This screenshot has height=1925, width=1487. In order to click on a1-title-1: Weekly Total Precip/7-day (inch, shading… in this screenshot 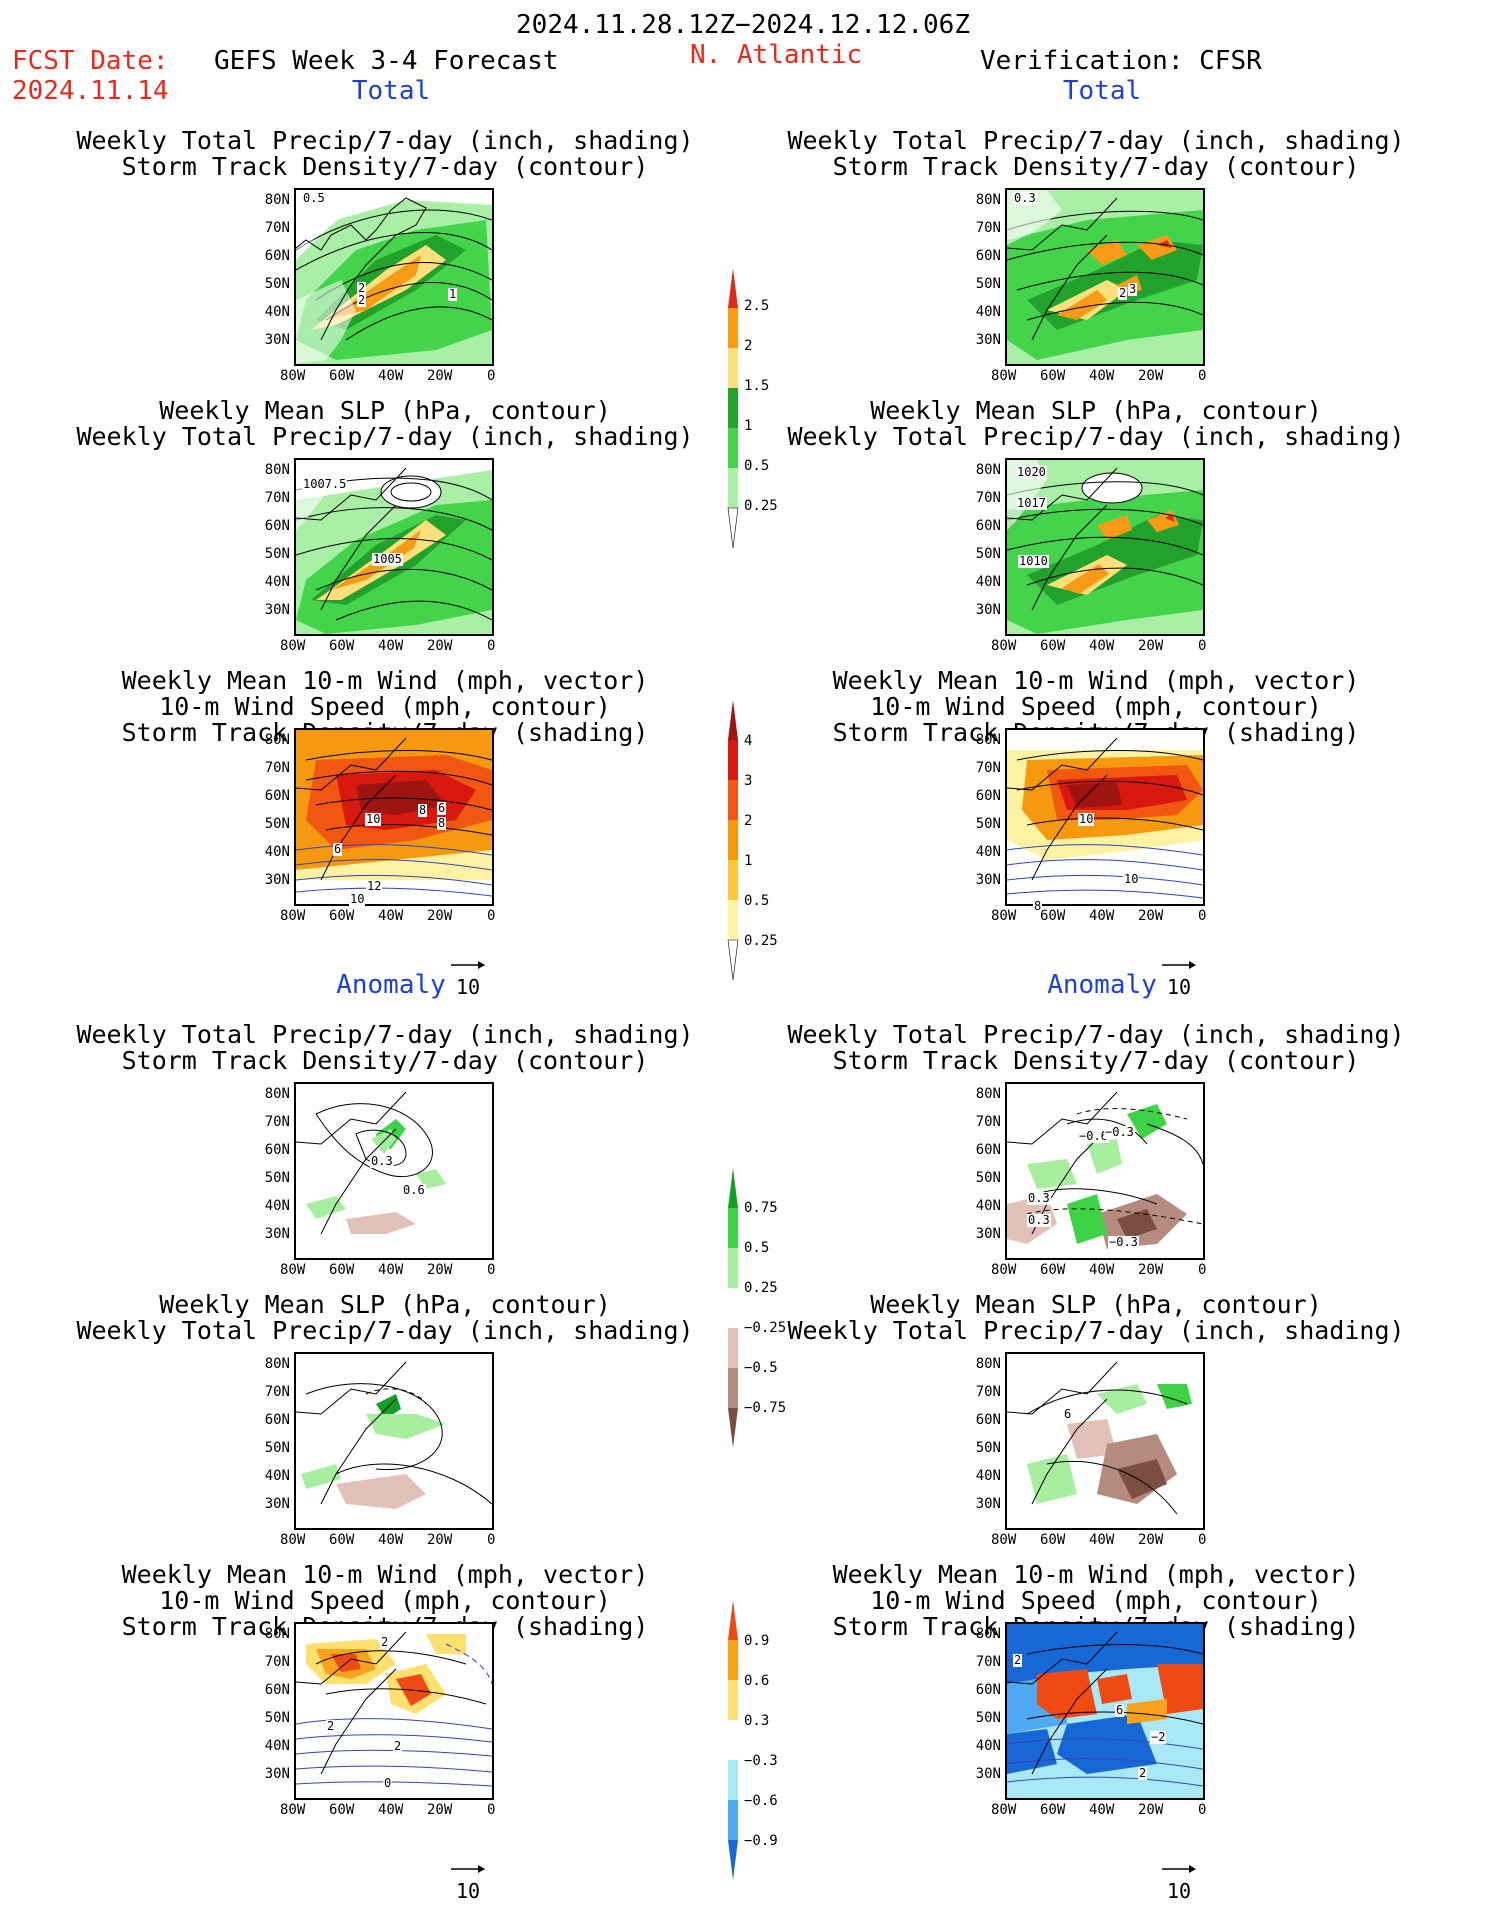, I will do `click(385, 1034)`.